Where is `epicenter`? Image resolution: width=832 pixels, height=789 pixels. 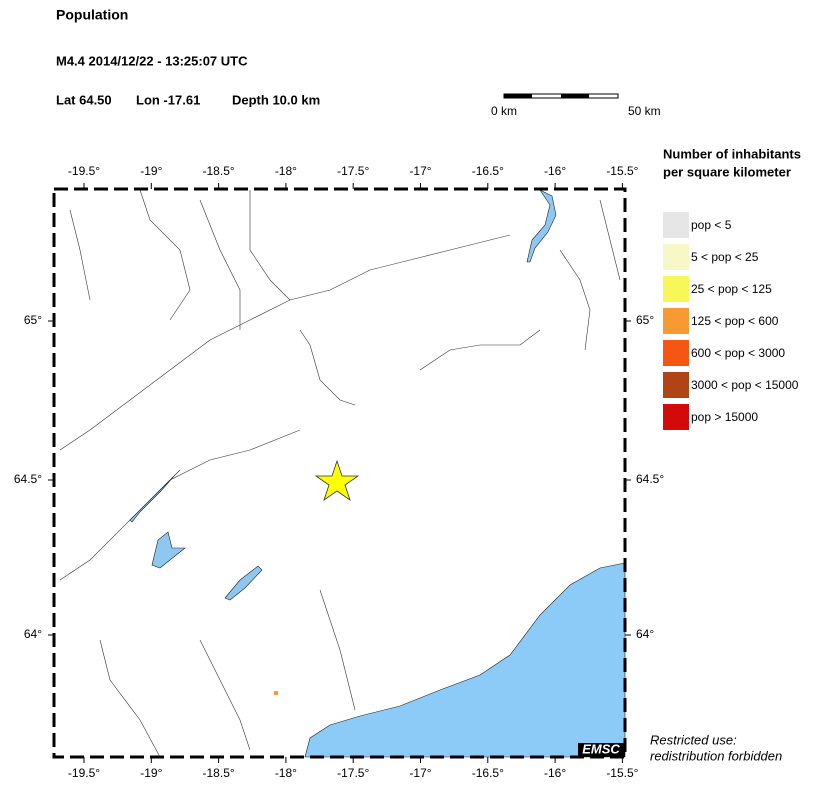
epicenter is located at coordinates (337, 480).